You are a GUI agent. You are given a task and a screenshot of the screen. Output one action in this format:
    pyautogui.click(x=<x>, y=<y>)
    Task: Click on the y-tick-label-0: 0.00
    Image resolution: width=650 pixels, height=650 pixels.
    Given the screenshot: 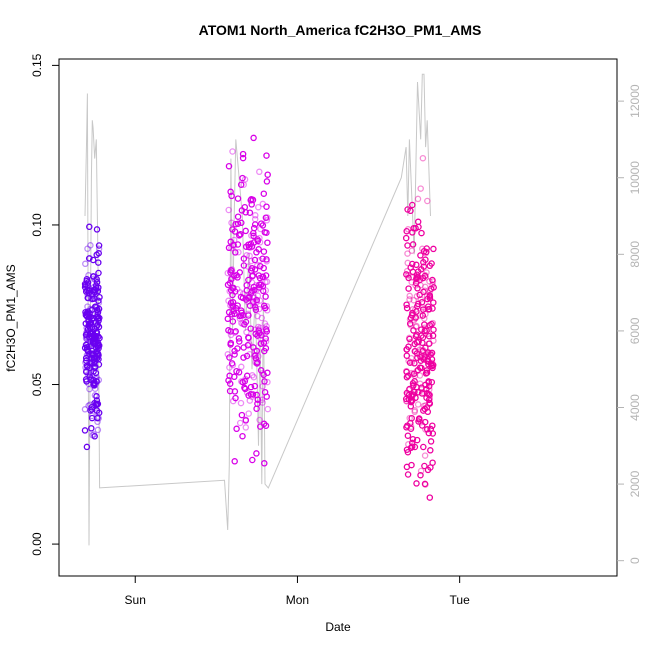 What is the action you would take?
    pyautogui.click(x=37, y=544)
    